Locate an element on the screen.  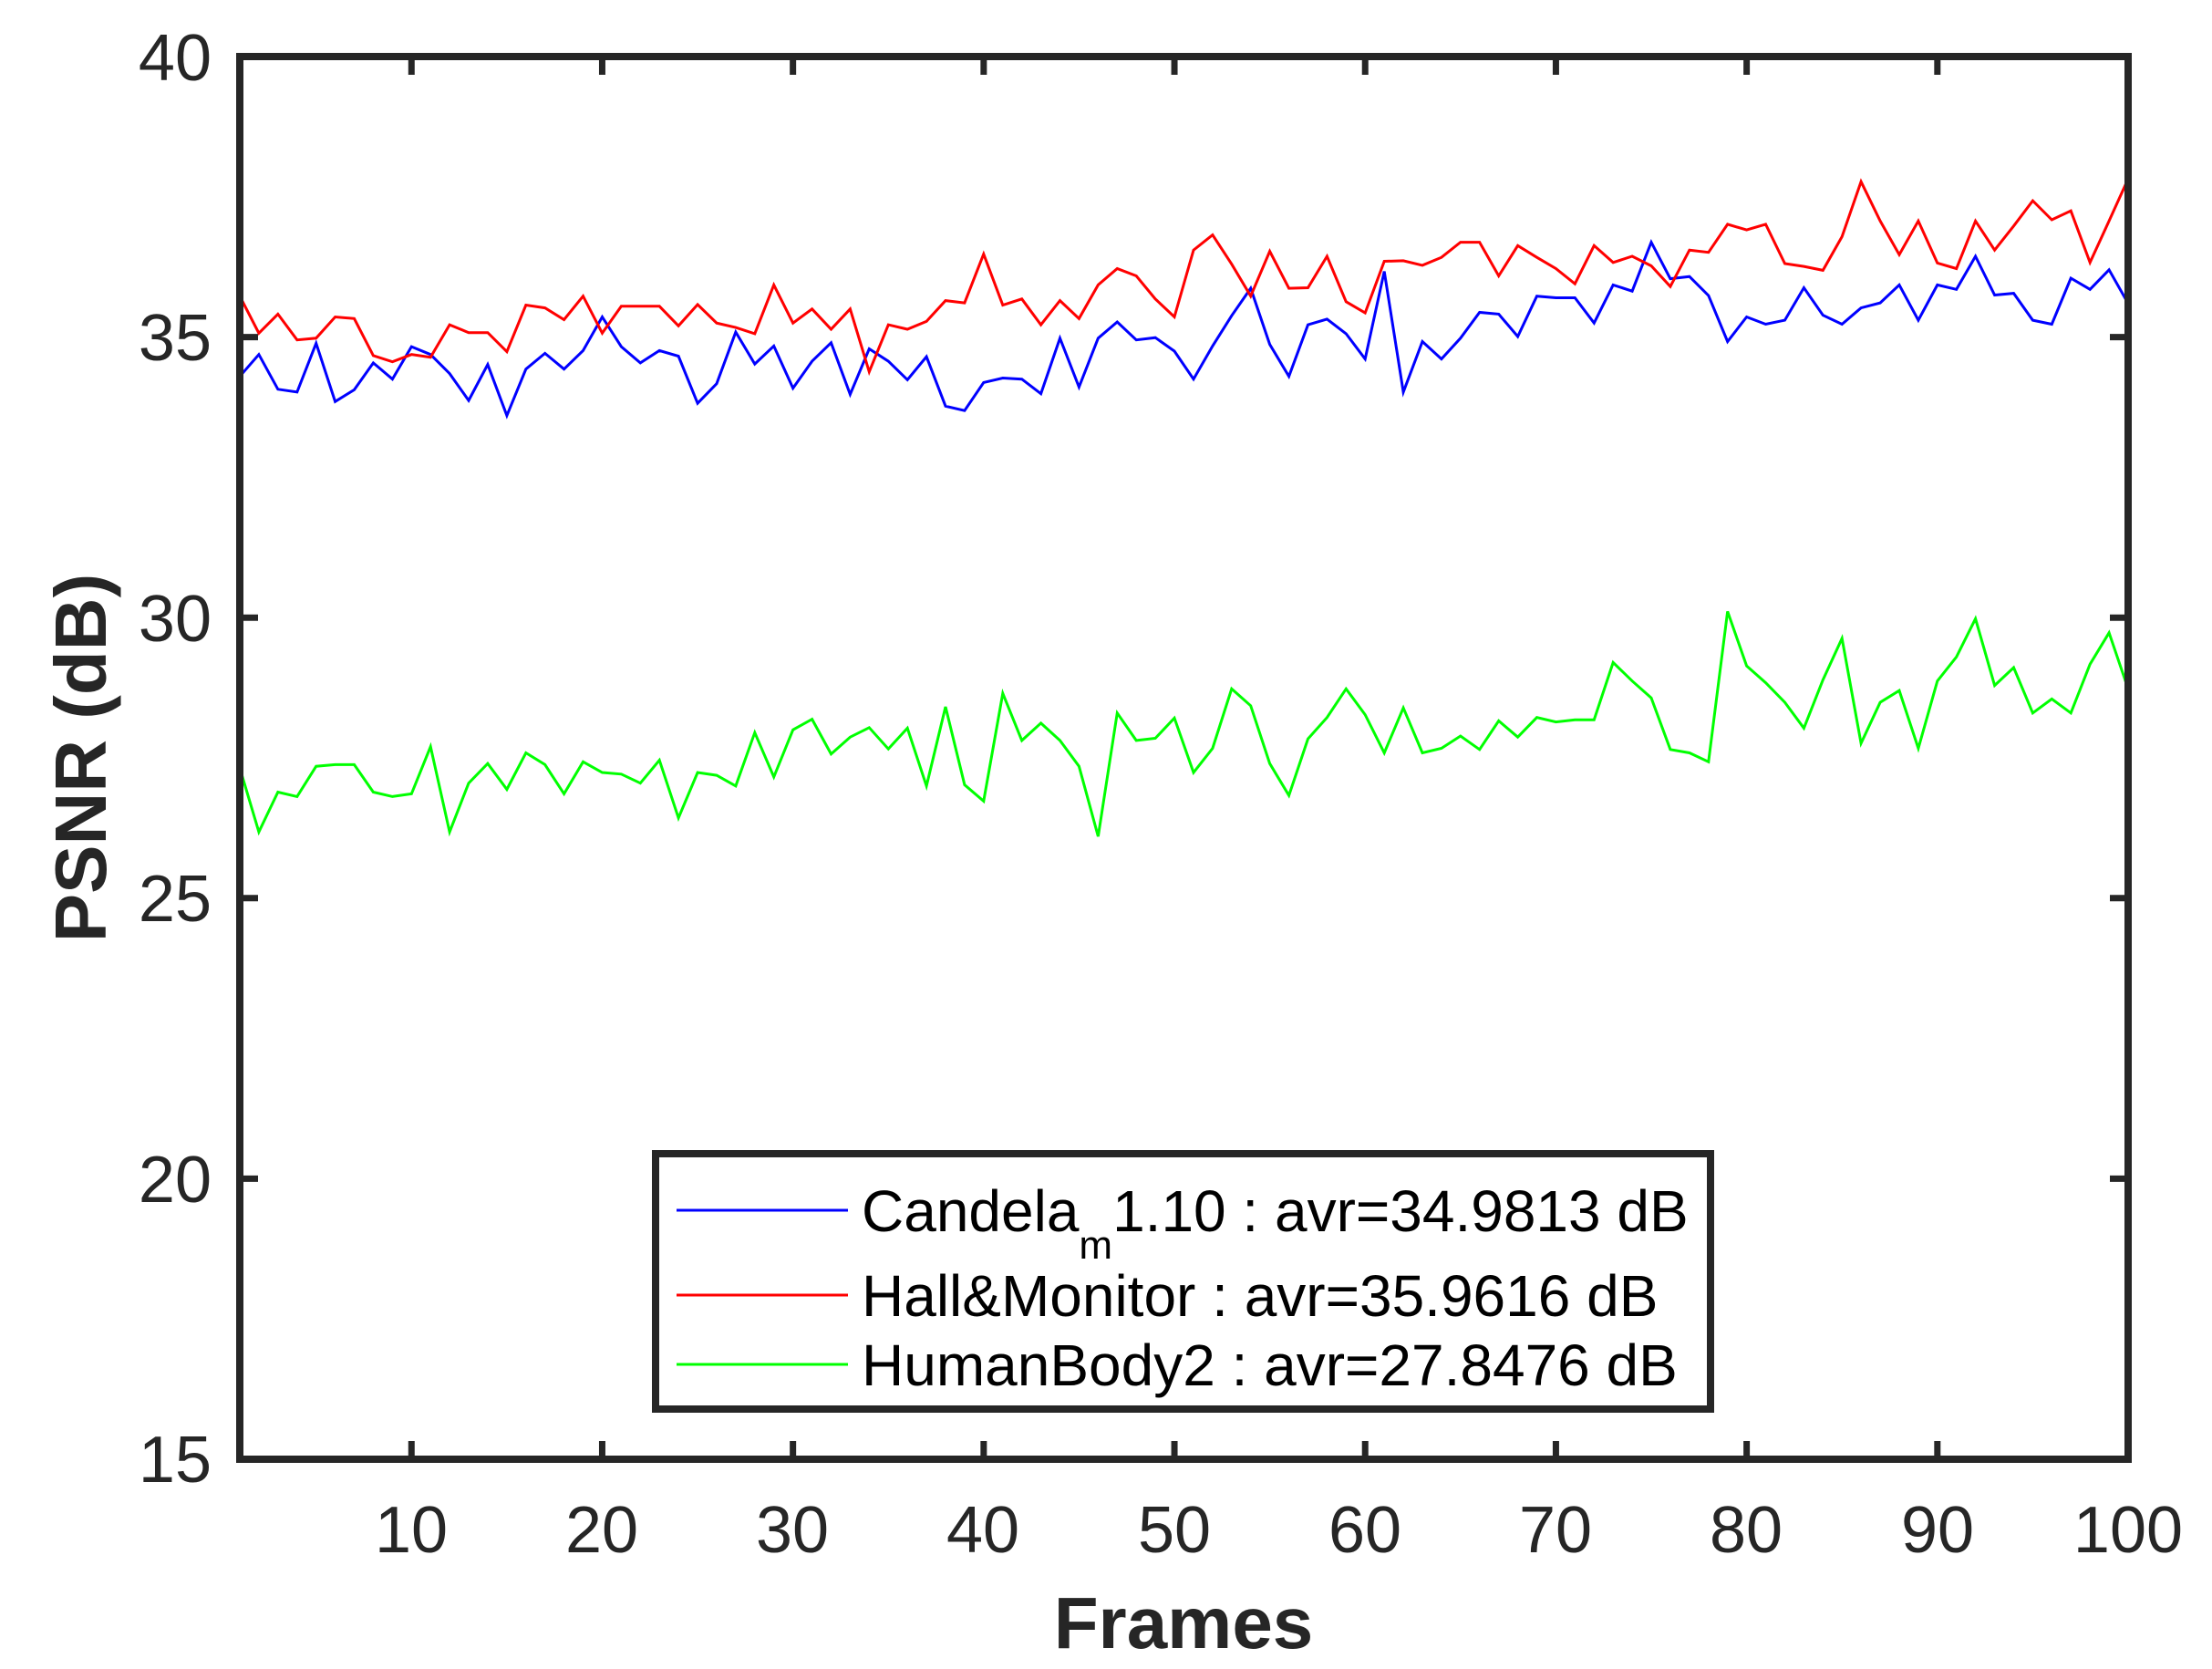
legend-entry-candela: Candelam1.10 : avr=34.9813 dB is located at coordinates (1275, 1223).